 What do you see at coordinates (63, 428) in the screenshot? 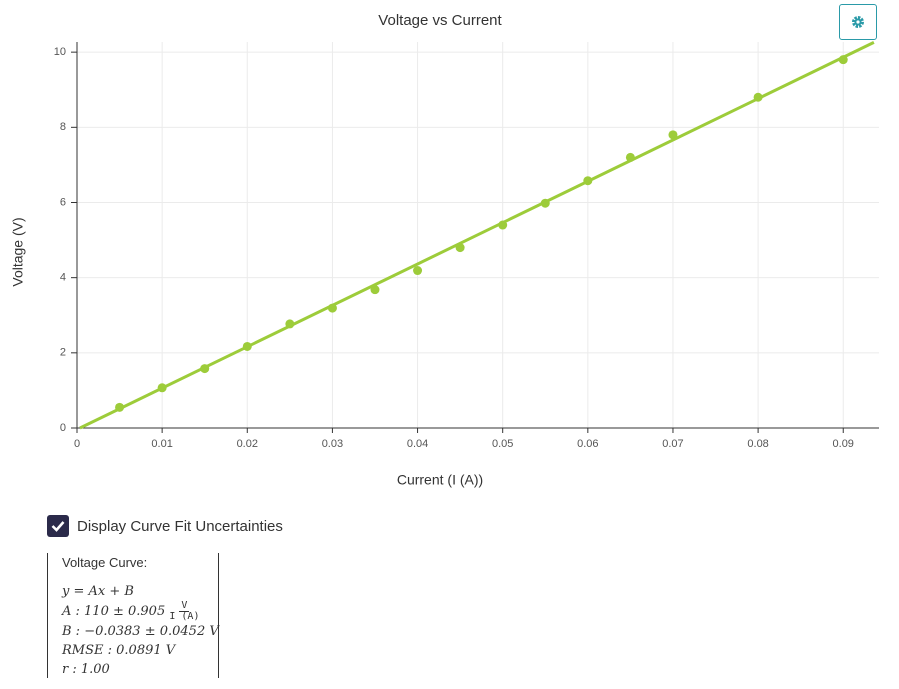
I see `y-tick-label: 0` at bounding box center [63, 428].